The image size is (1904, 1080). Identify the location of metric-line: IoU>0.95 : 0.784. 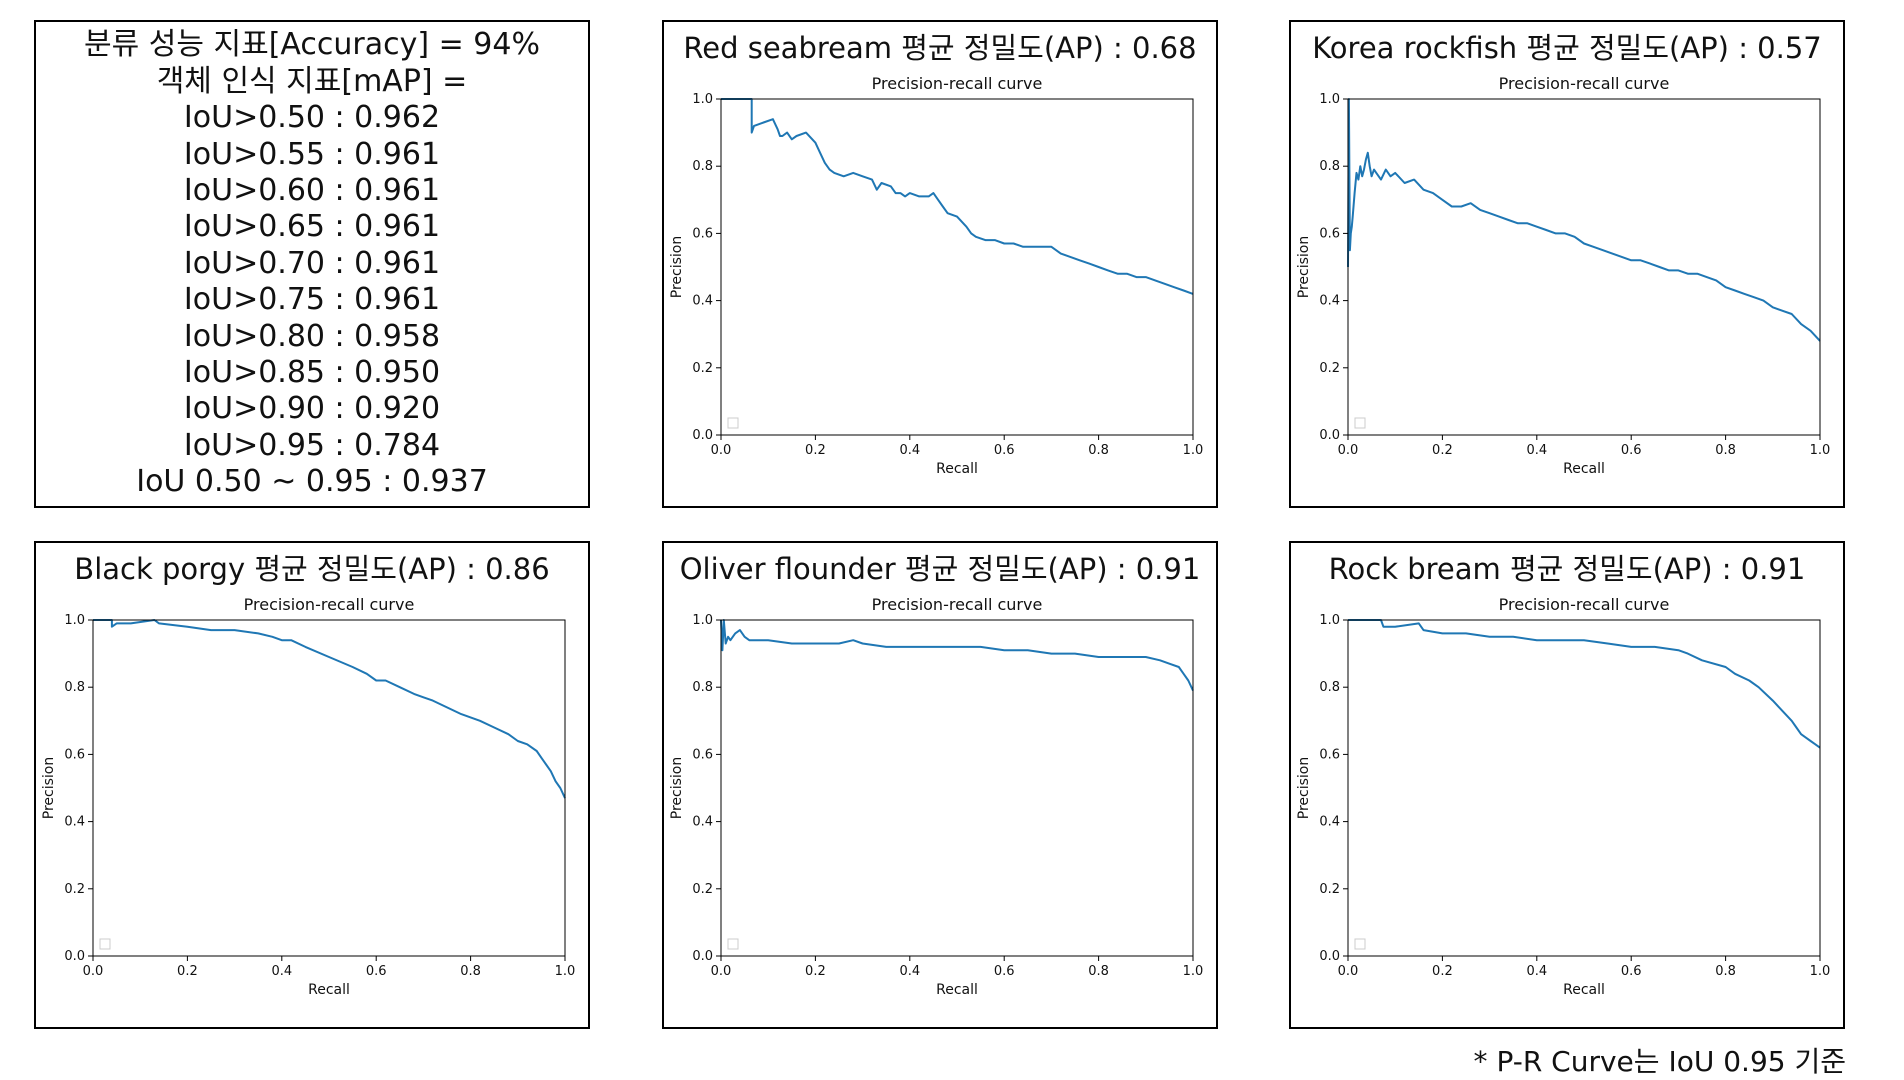
(312, 445).